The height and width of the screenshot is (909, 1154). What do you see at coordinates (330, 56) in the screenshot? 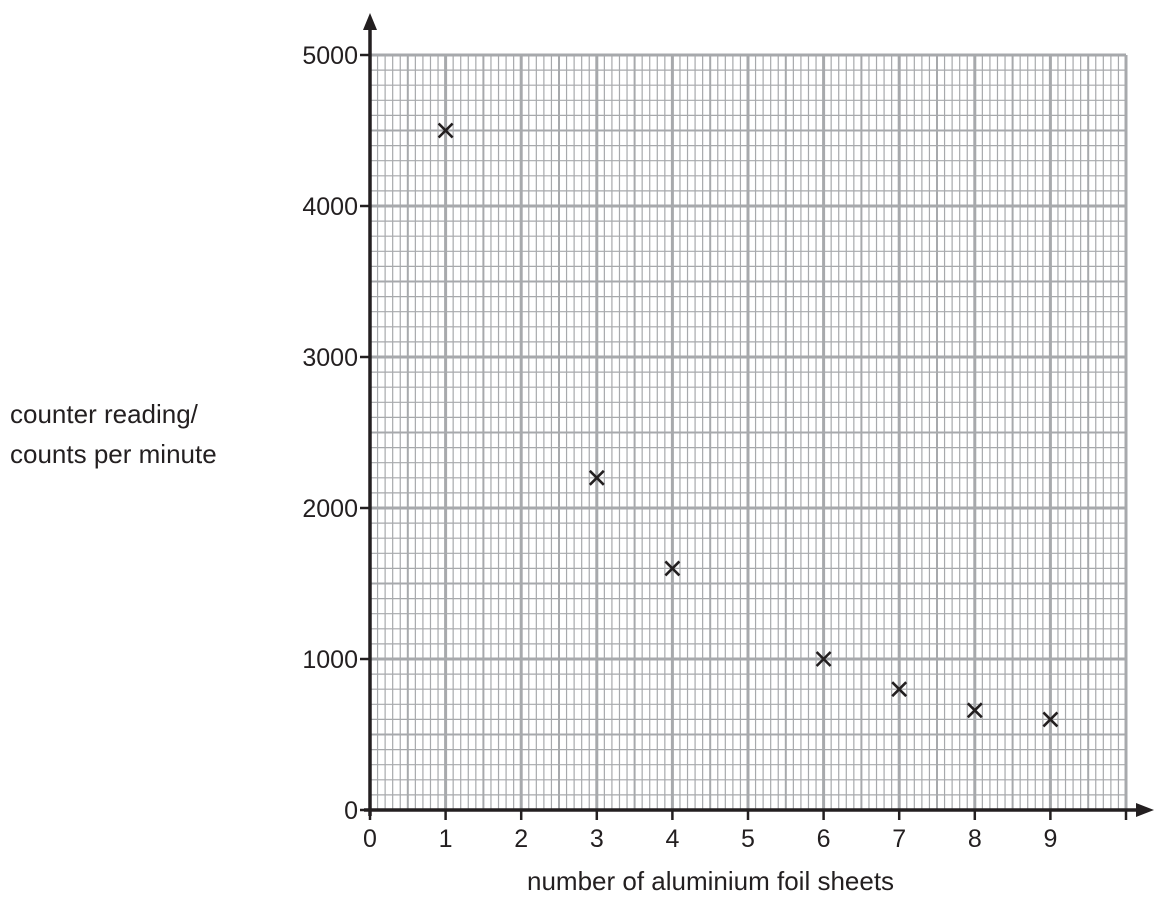
I see `y-tick-label: 5000` at bounding box center [330, 56].